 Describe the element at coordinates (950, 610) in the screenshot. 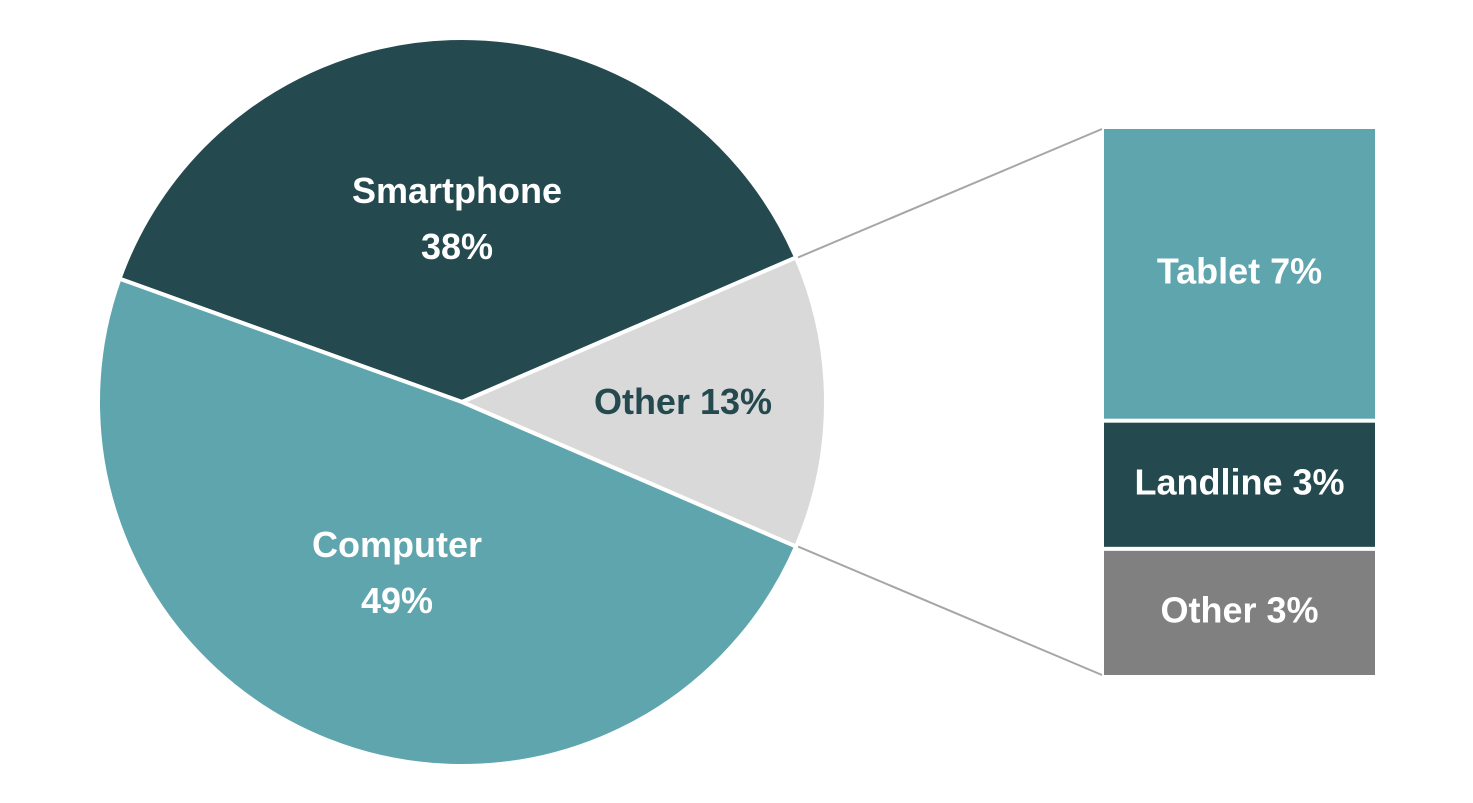

I see `connector-line-bottom` at that location.